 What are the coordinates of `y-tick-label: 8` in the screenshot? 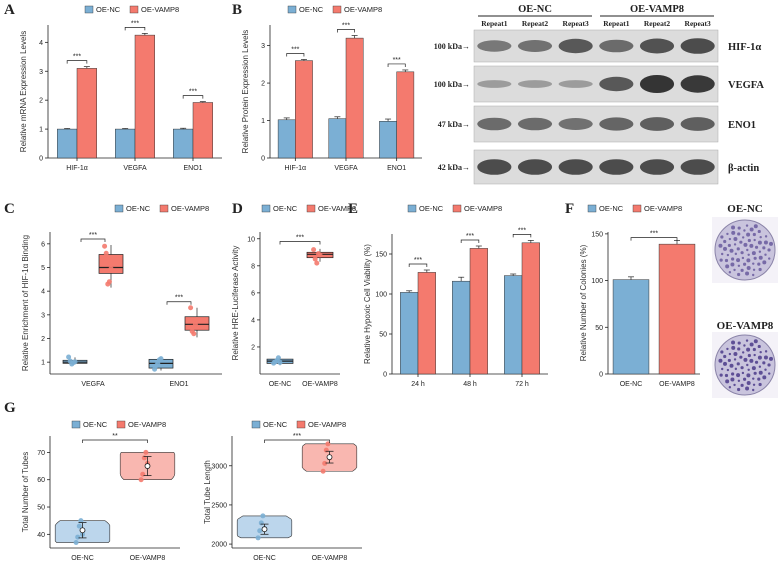 It's located at (253, 266).